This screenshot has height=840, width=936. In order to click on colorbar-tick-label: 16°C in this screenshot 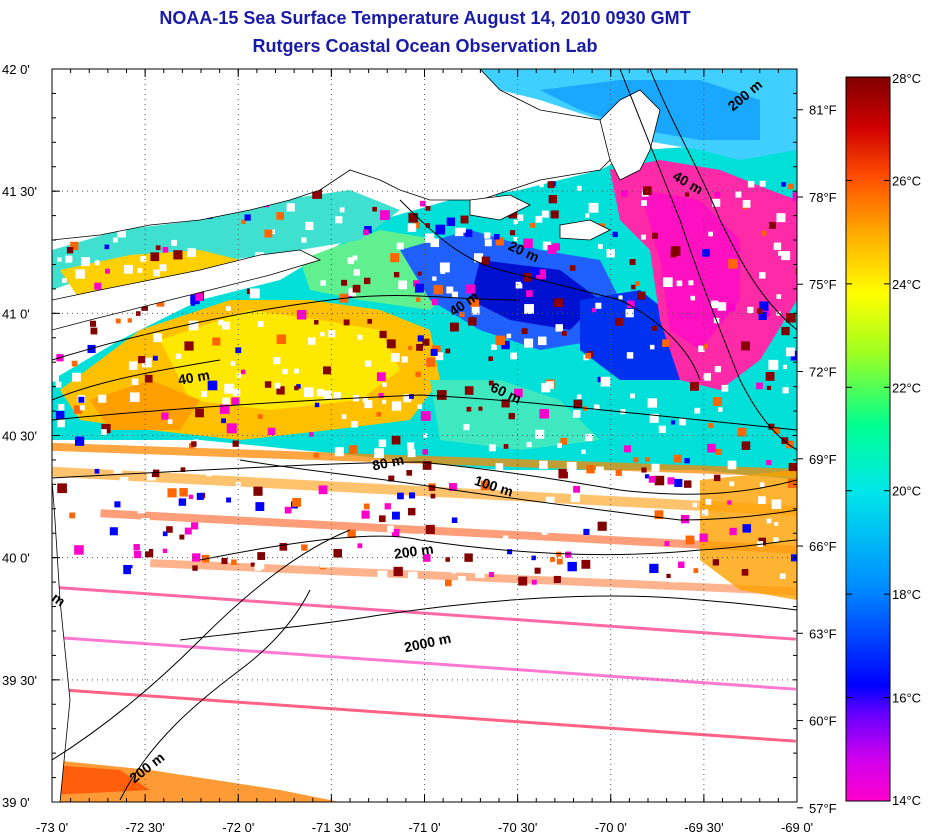, I will do `click(906, 698)`.